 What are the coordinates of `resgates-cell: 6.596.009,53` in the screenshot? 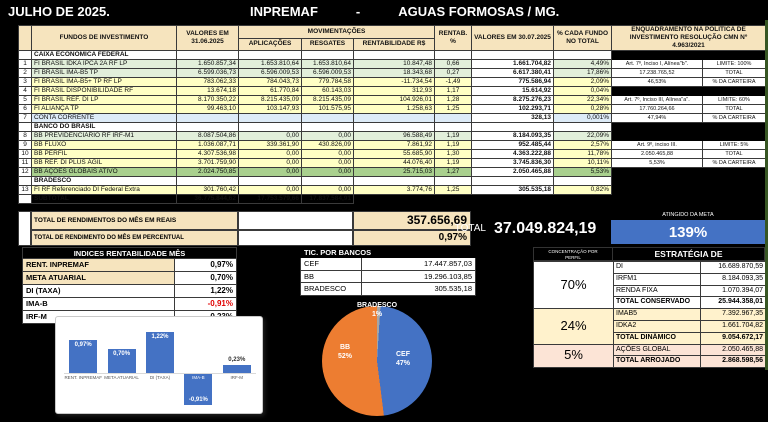 It's located at (327, 73).